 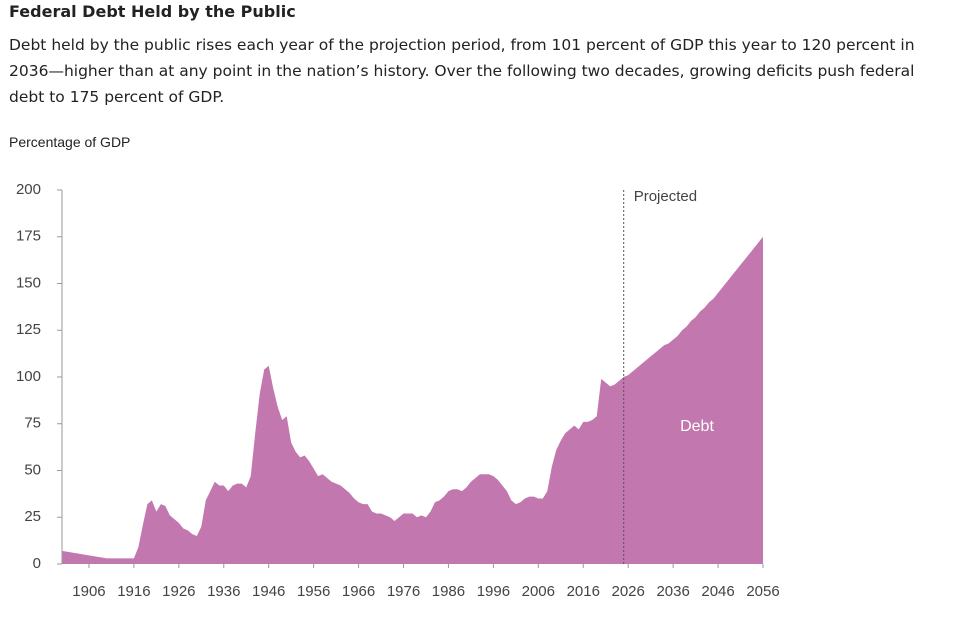 What do you see at coordinates (37, 563) in the screenshot?
I see `y-tick-label: 0` at bounding box center [37, 563].